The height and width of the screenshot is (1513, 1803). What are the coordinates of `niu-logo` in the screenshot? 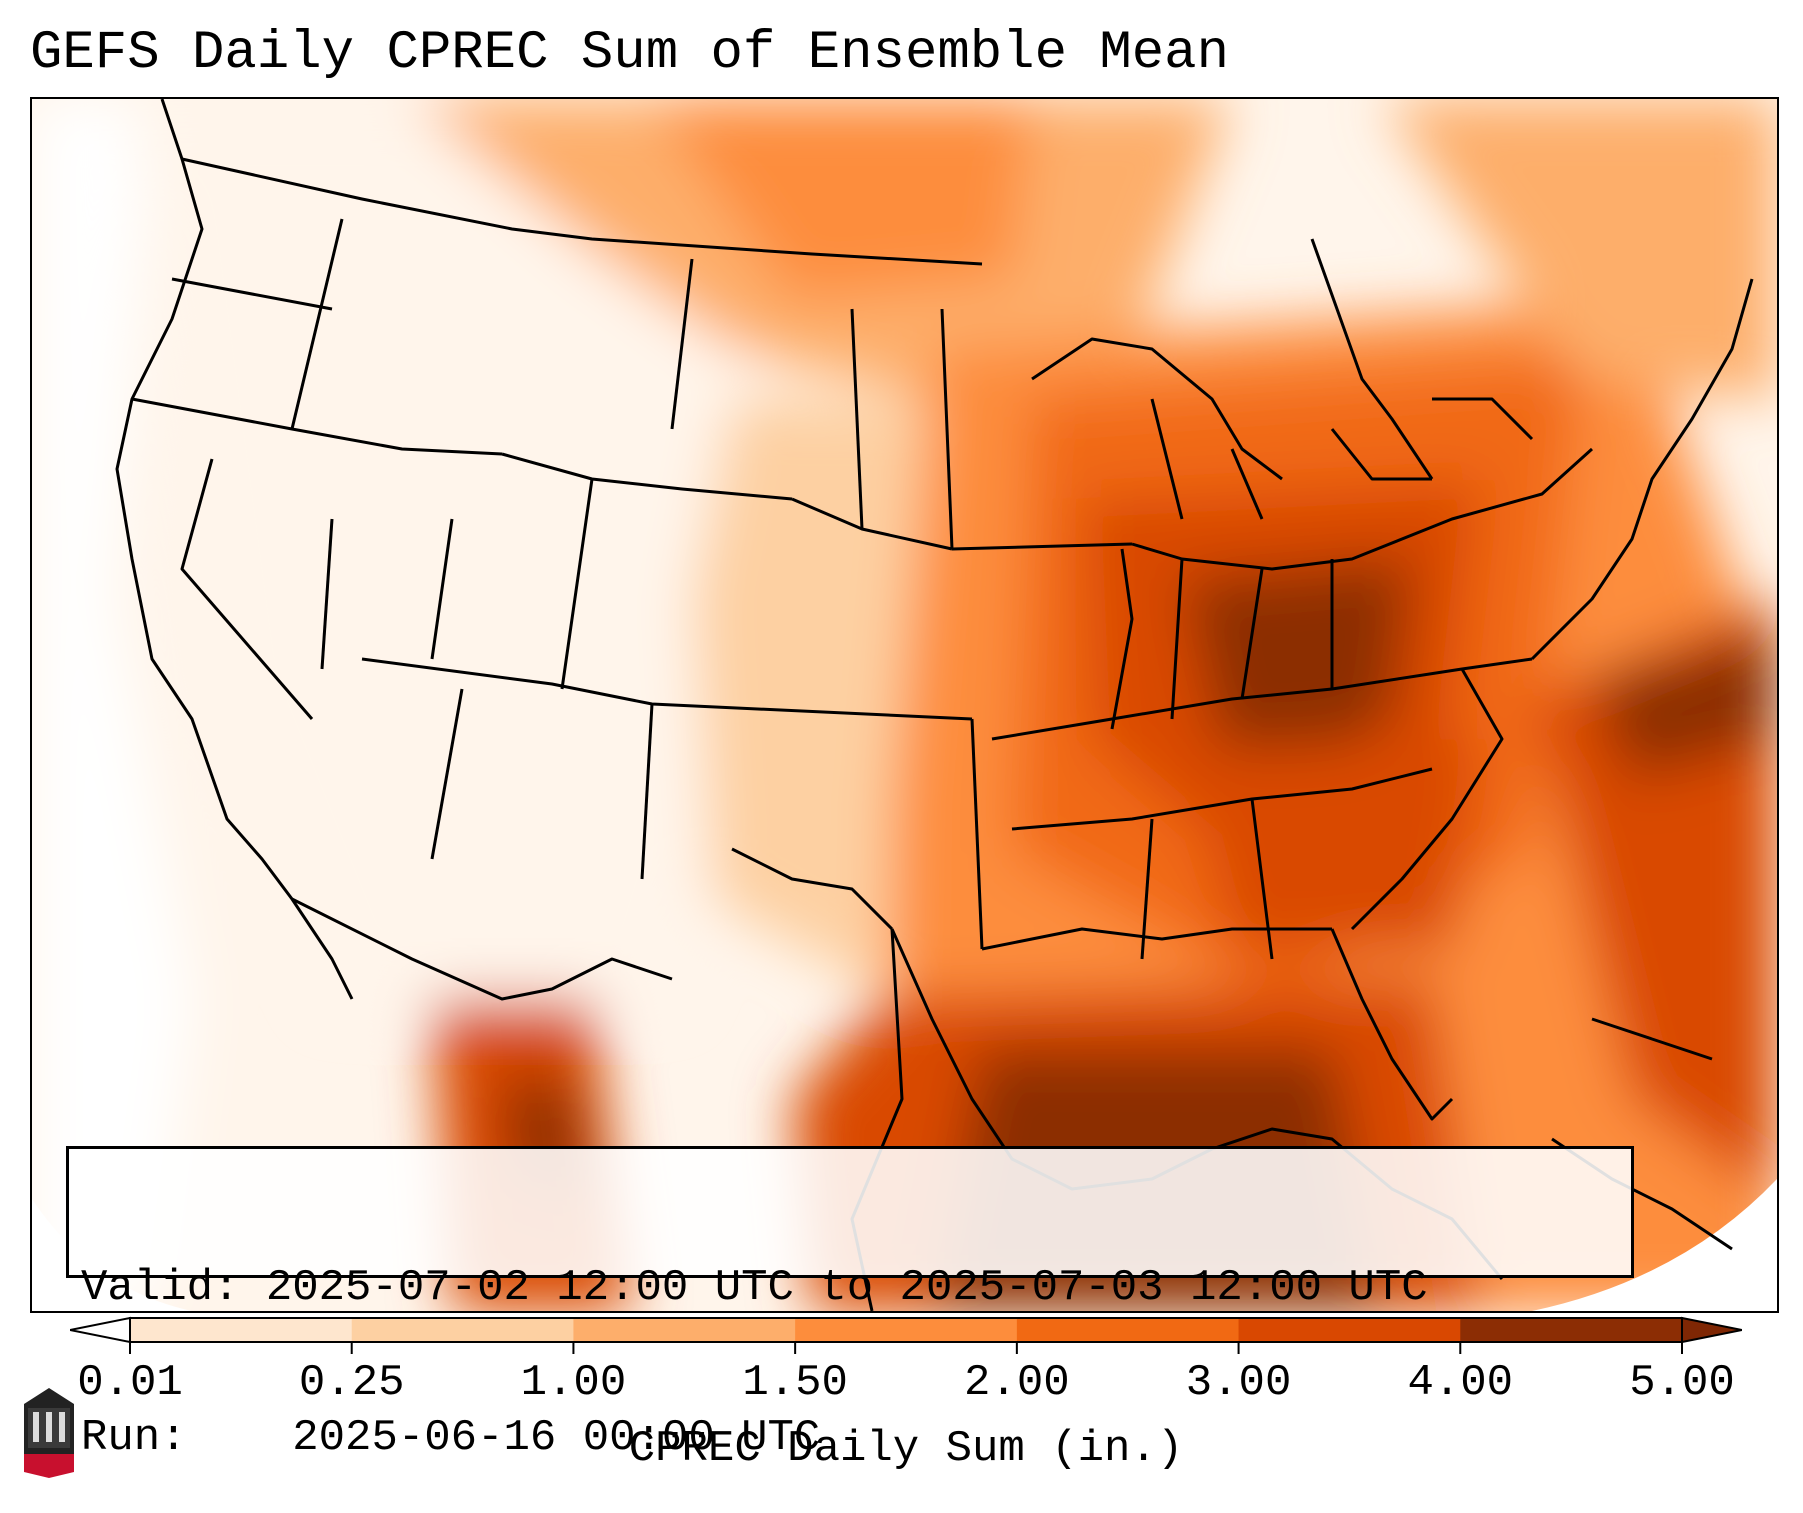 It's located at (49, 1430).